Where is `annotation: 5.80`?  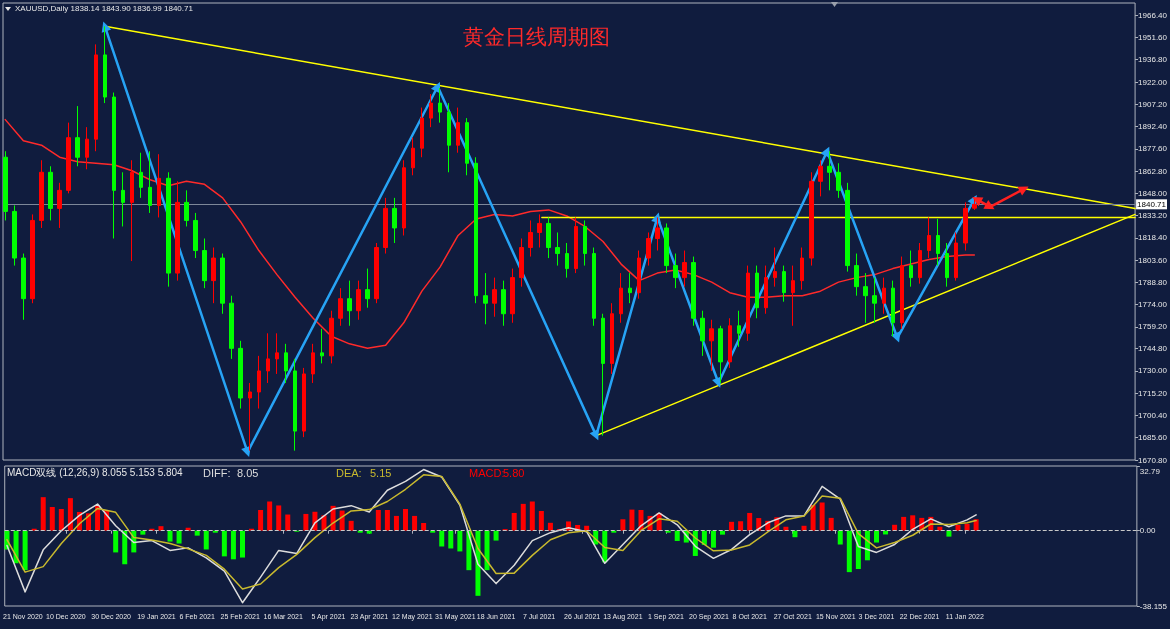
annotation: 5.80 is located at coordinates (514, 472).